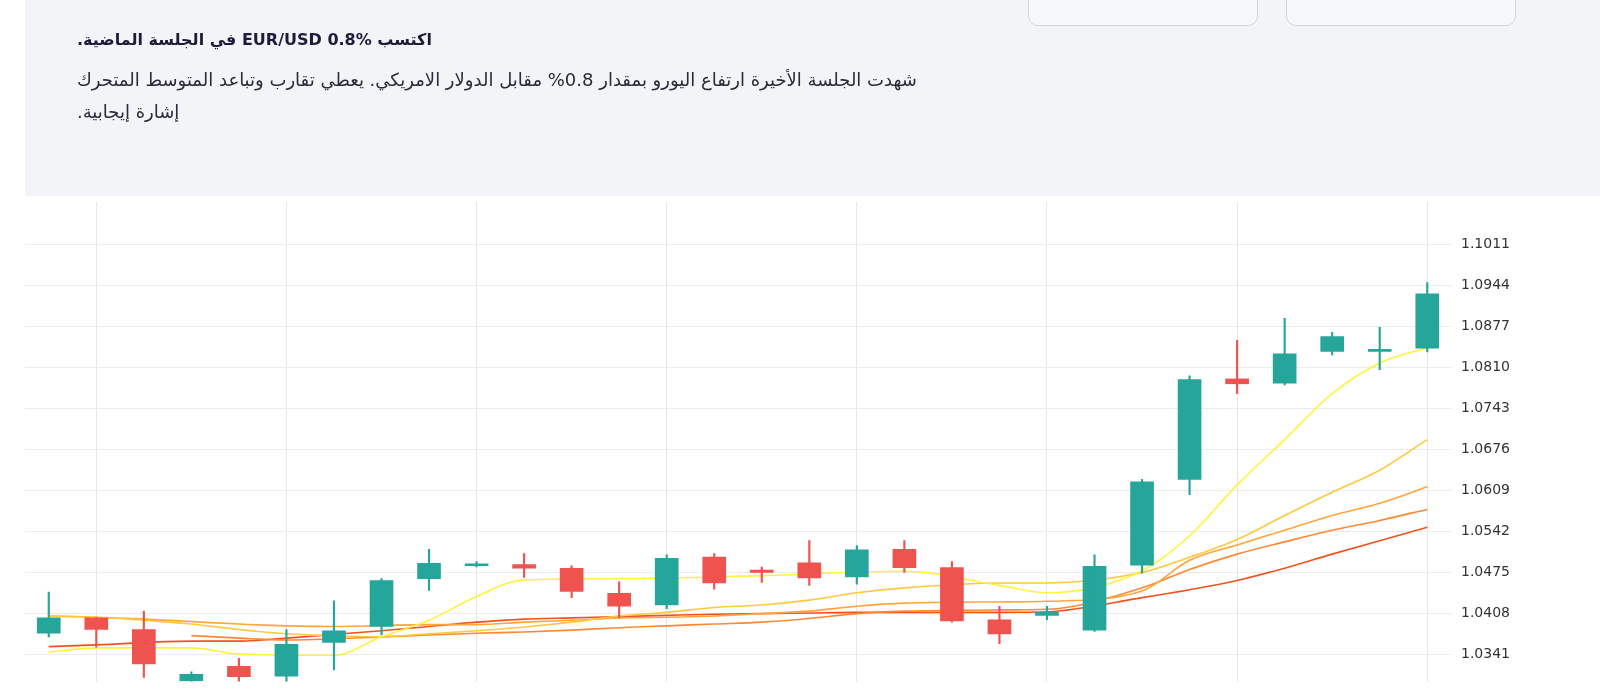  What do you see at coordinates (1486, 530) in the screenshot?
I see `y-tick-label: 1.0542` at bounding box center [1486, 530].